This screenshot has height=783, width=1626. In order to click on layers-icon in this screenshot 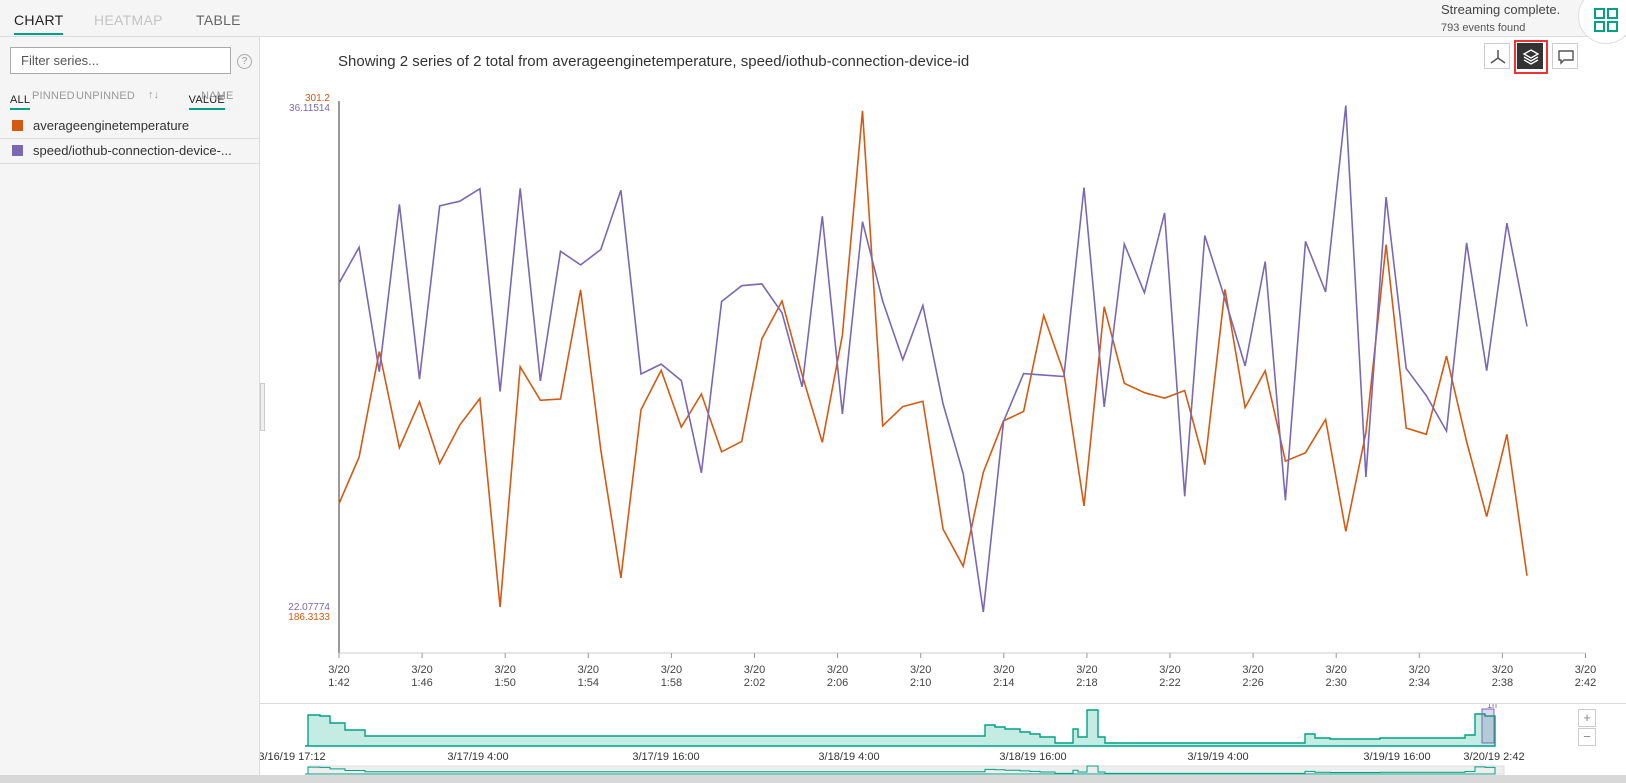, I will do `click(1531, 57)`.